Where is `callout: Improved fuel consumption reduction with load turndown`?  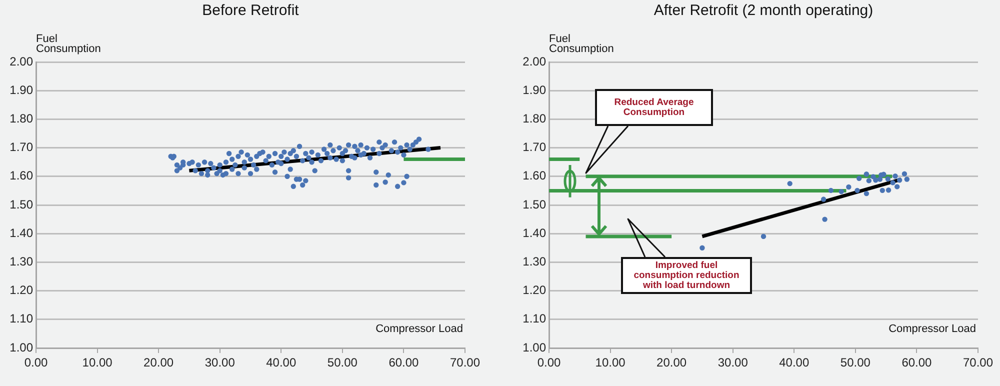 callout: Improved fuel consumption reduction with load turndown is located at coordinates (686, 256).